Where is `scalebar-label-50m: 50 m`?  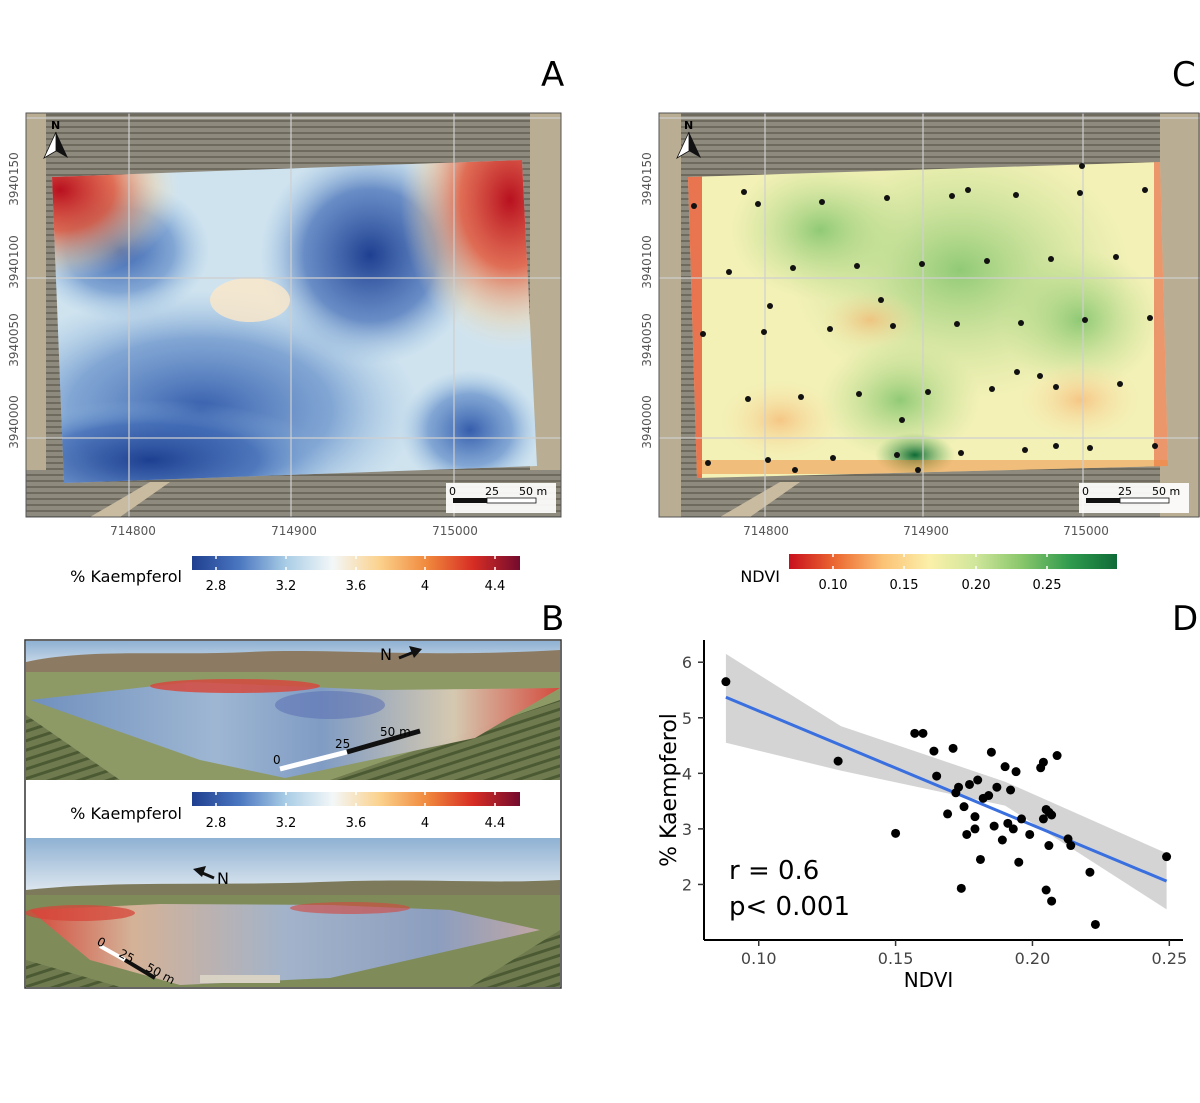 scalebar-label-50m: 50 m is located at coordinates (395, 732).